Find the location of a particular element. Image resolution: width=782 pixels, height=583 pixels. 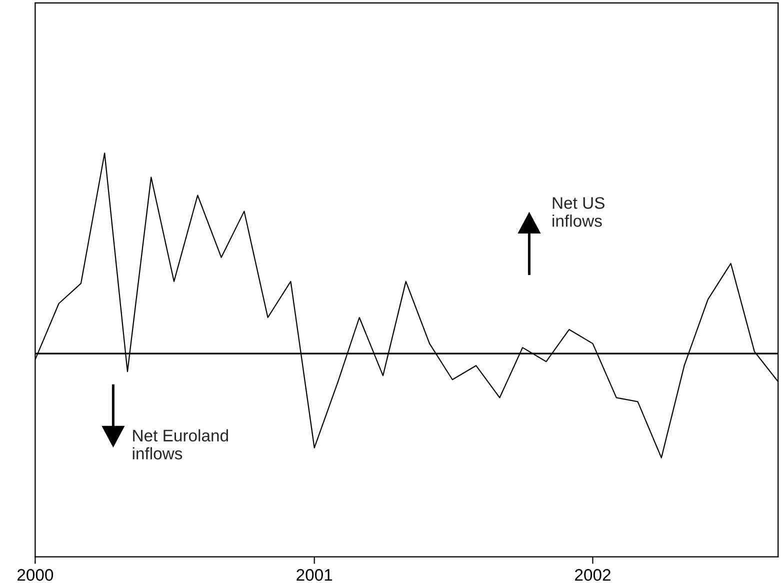

x-tick-label: 2001 is located at coordinates (314, 575).